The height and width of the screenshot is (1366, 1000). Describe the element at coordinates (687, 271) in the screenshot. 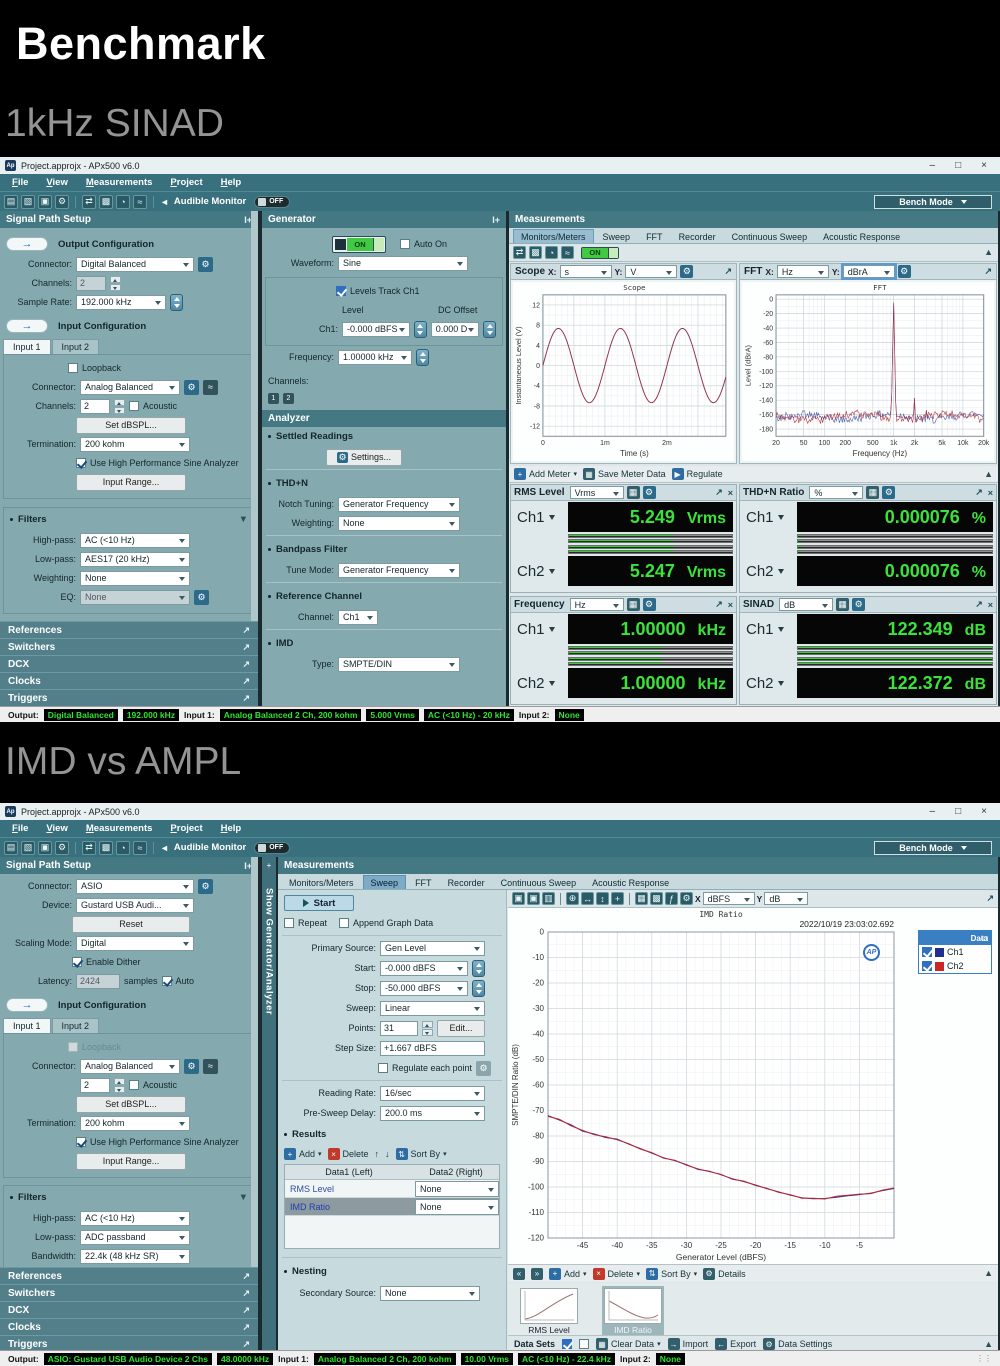

I see `scope-settings-icon: ⚙` at that location.